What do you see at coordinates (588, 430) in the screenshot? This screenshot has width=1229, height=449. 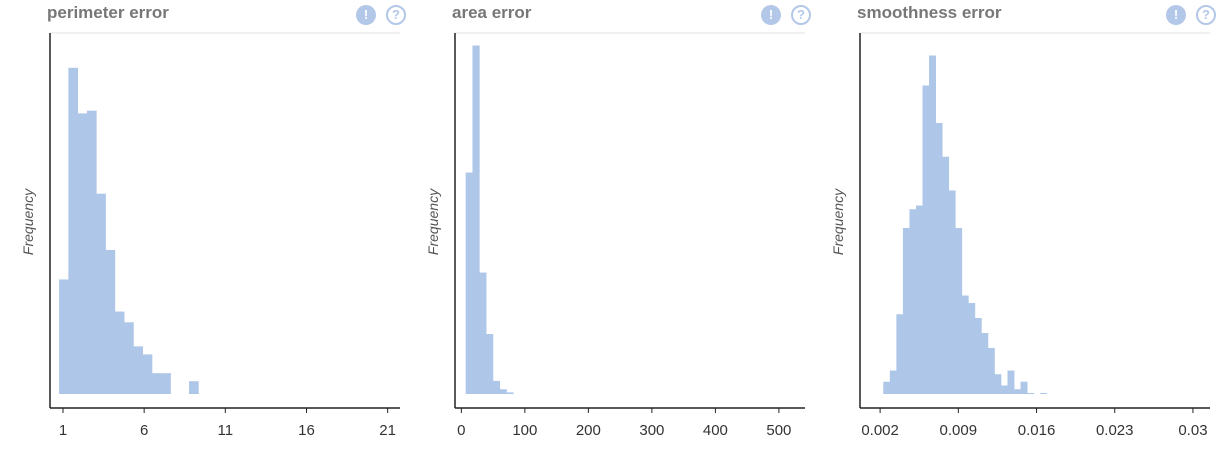 I see `x-tick-label: 200` at bounding box center [588, 430].